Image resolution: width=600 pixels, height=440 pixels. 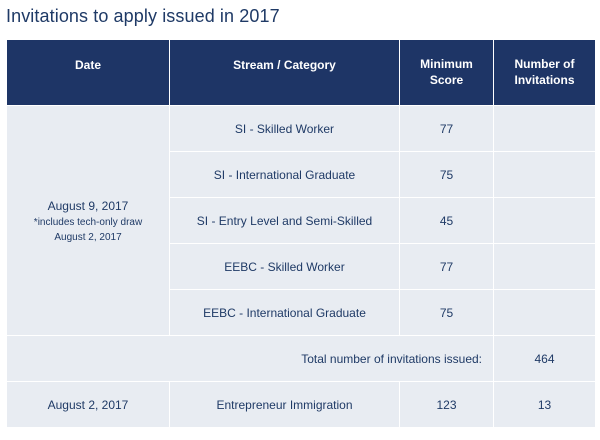 I want to click on table-row: SI - Entry Level and Semi-Skilled 45, so click(x=301, y=220).